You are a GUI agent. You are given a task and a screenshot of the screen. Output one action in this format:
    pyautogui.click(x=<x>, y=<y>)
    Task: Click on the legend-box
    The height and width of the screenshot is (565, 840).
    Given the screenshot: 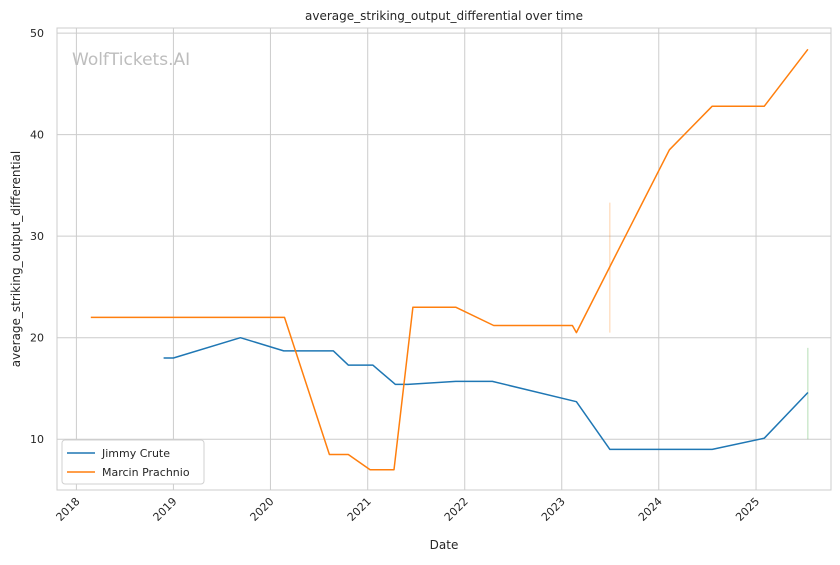 What is the action you would take?
    pyautogui.click(x=133, y=462)
    